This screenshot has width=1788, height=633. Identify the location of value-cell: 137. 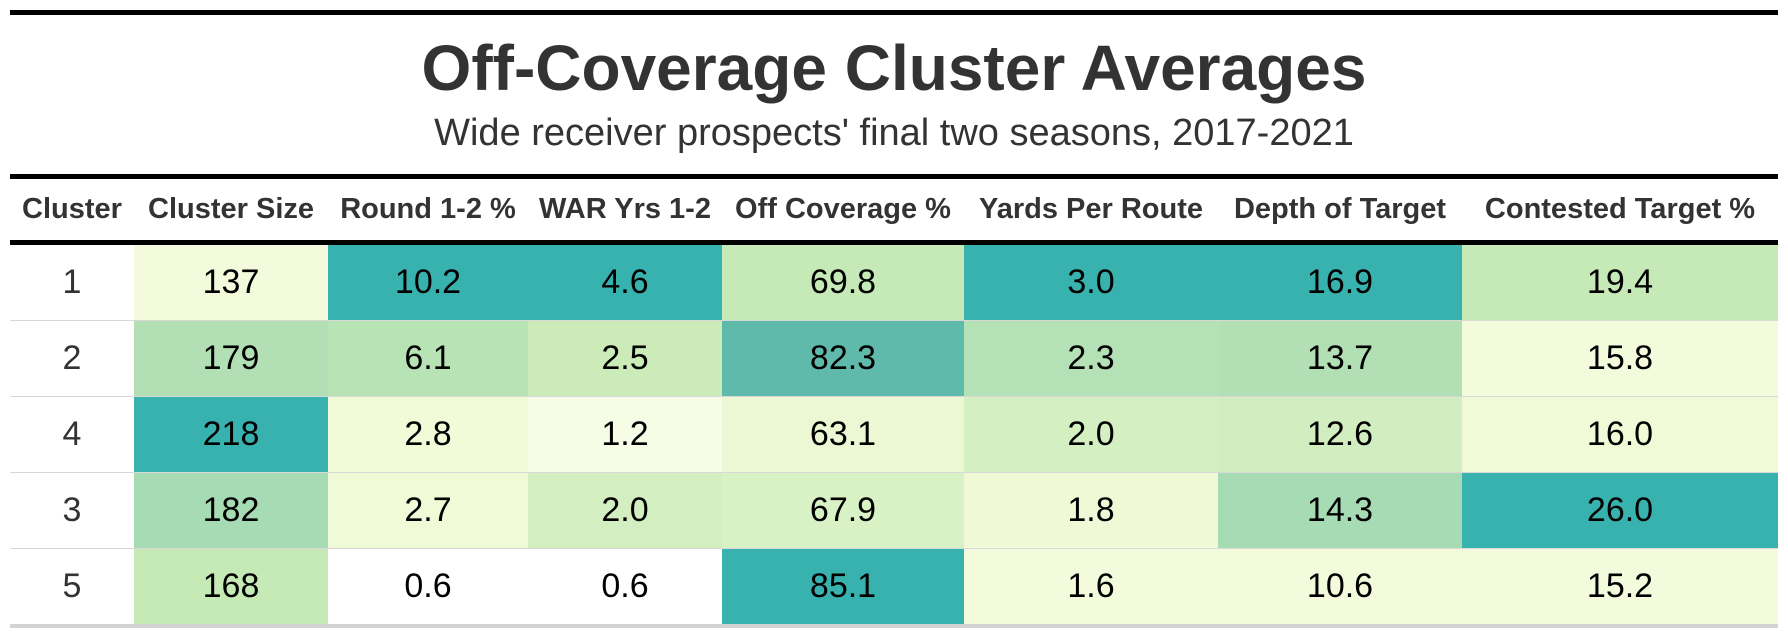
(231, 281).